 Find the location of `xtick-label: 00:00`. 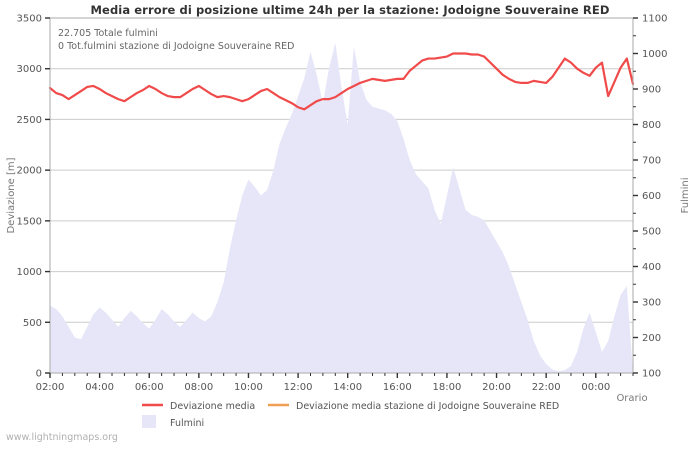

xtick-label: 00:00 is located at coordinates (595, 387).